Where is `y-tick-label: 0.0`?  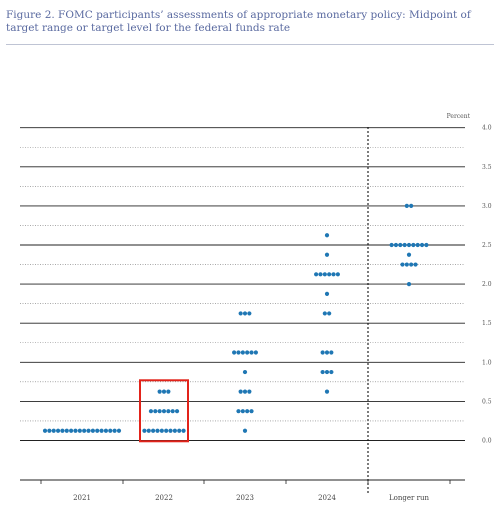
y-tick-label: 0.0 is located at coordinates (487, 441).